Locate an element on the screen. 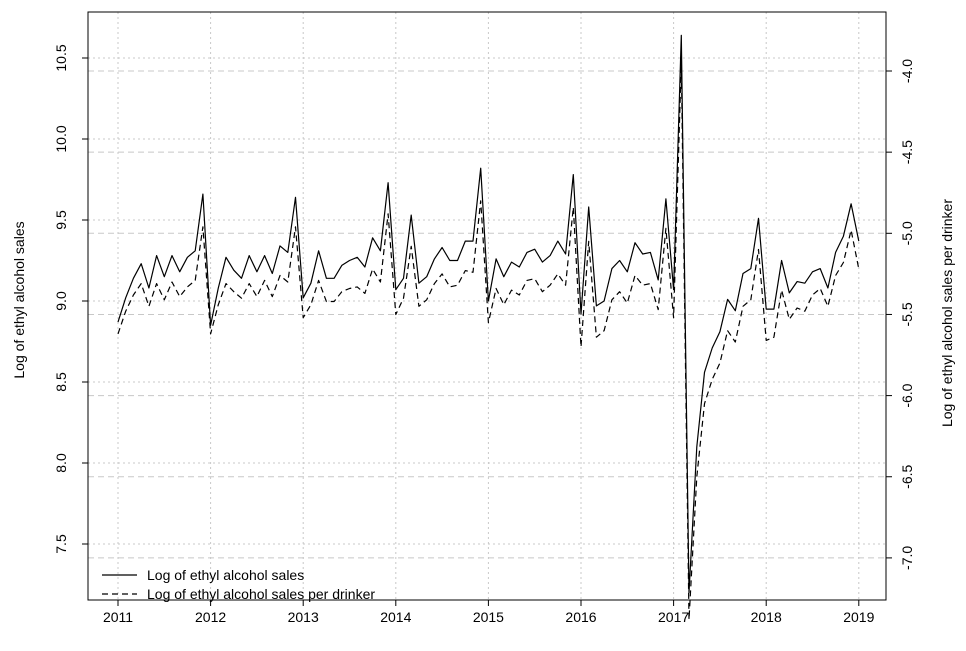 This screenshot has height=651, width=966. x-tick-label: 2014 is located at coordinates (395, 617).